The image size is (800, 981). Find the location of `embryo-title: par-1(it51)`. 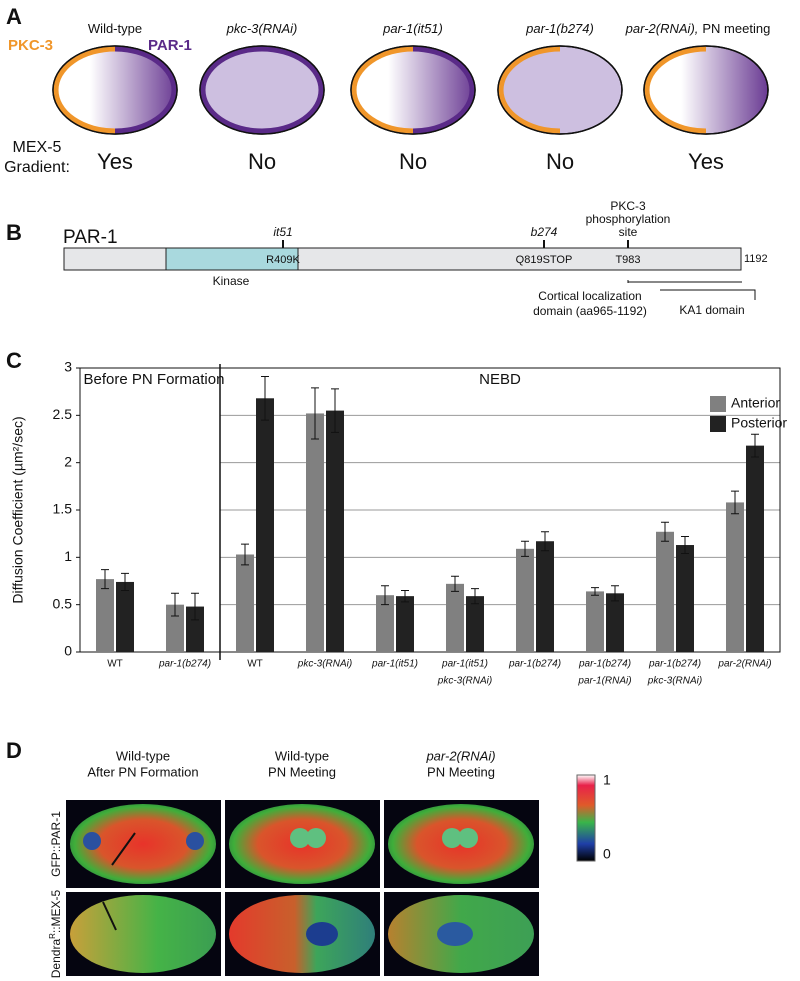

embryo-title: par-1(it51) is located at coordinates (412, 28).